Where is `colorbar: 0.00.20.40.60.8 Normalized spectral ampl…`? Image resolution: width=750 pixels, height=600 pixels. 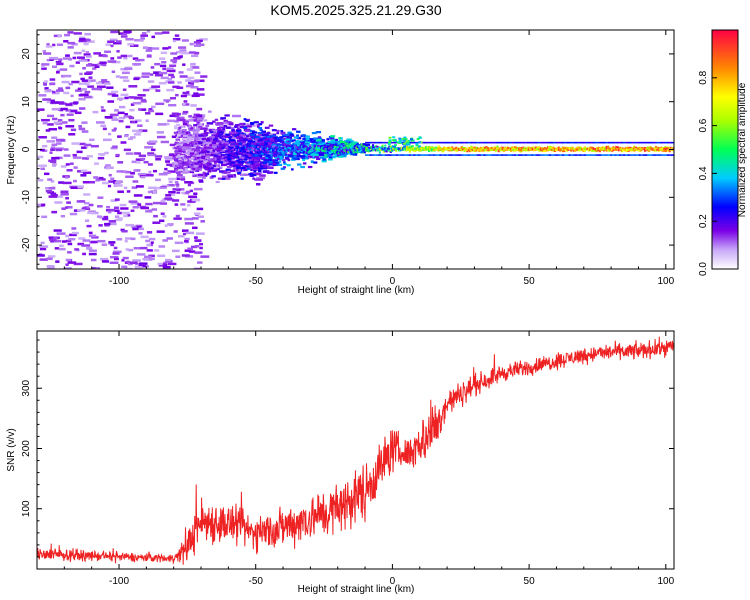
colorbar: 0.00.20.40.60.8 Normalized spectral ampl… is located at coordinates (723, 152).